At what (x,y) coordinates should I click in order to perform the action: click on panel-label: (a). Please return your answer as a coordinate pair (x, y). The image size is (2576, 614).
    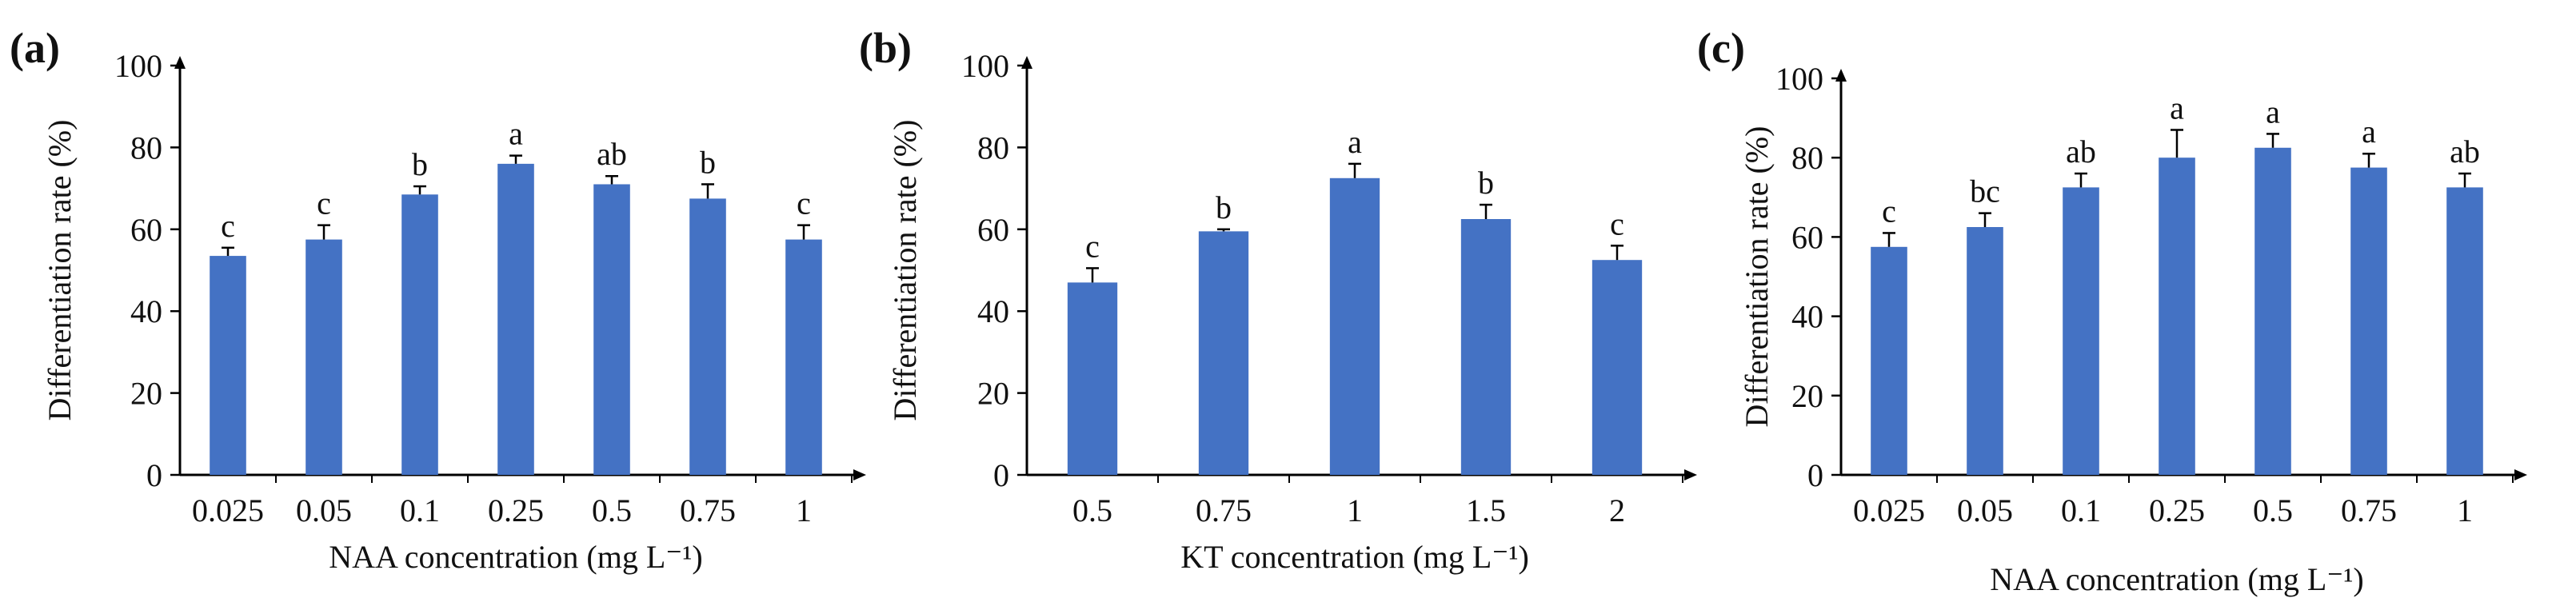
    Looking at the image, I should click on (35, 48).